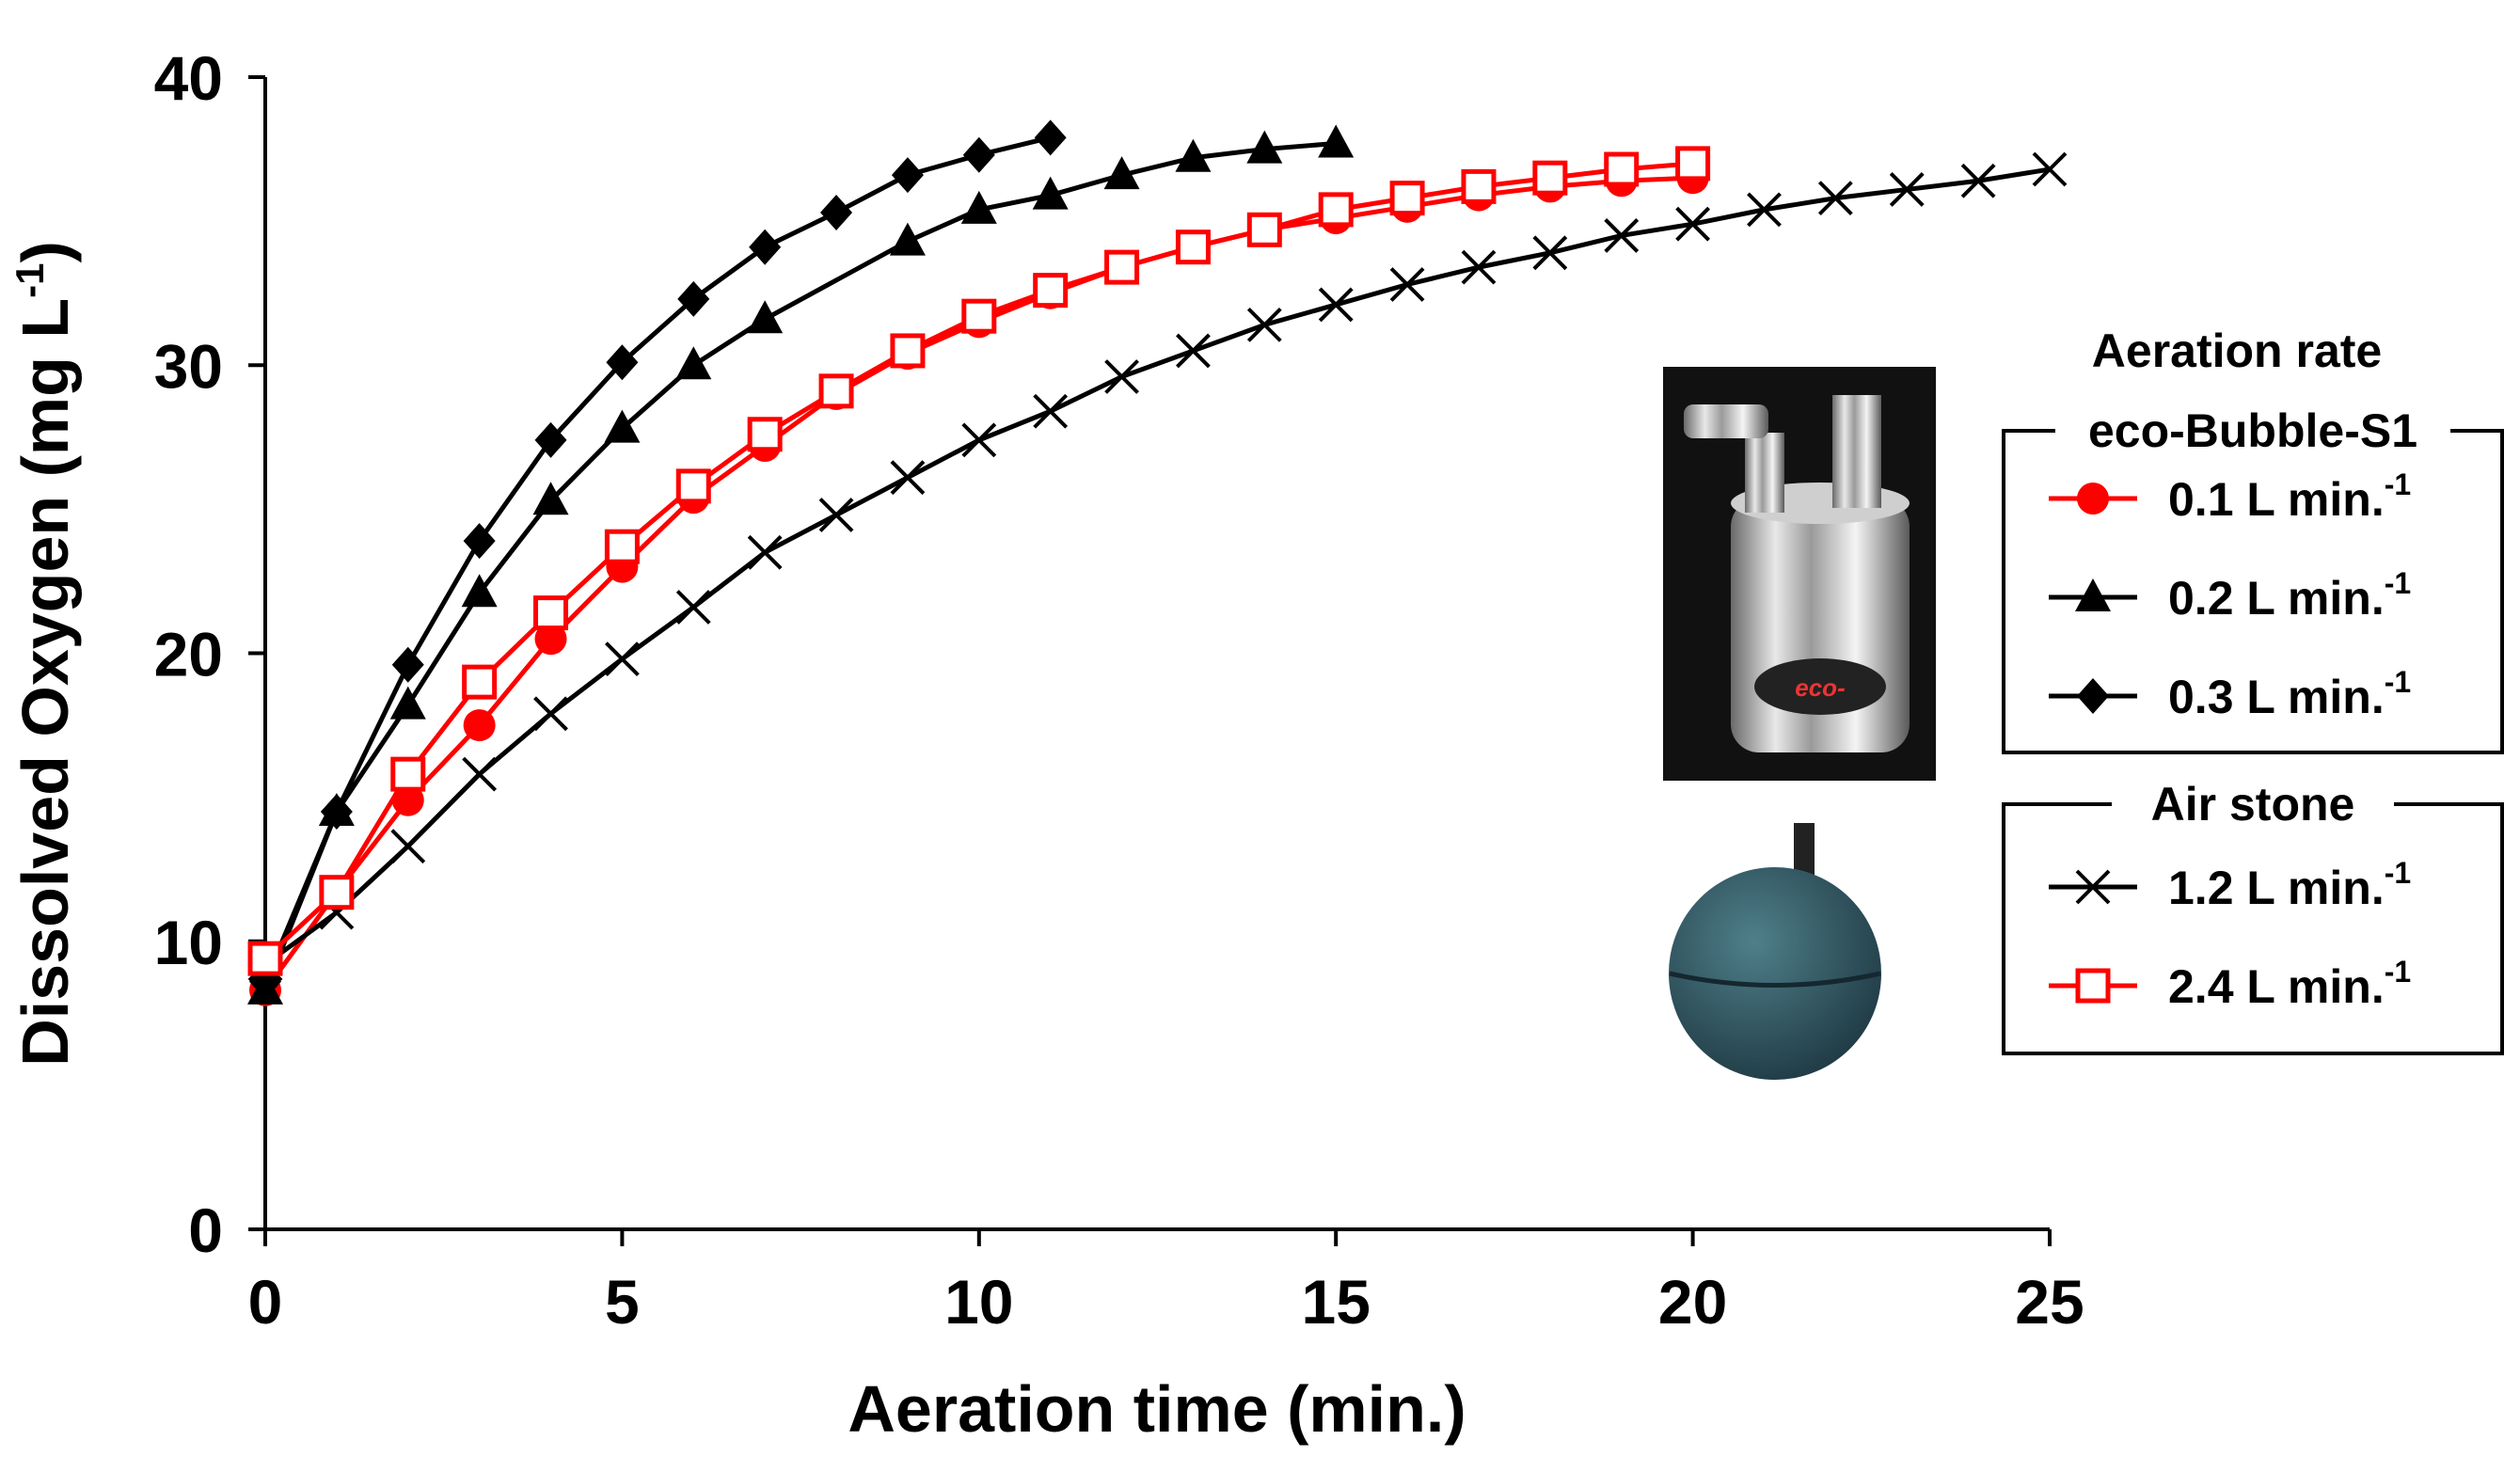 This screenshot has width=2520, height=1472. What do you see at coordinates (2289, 694) in the screenshot?
I see `legend-label: 0.3 L min.-1` at bounding box center [2289, 694].